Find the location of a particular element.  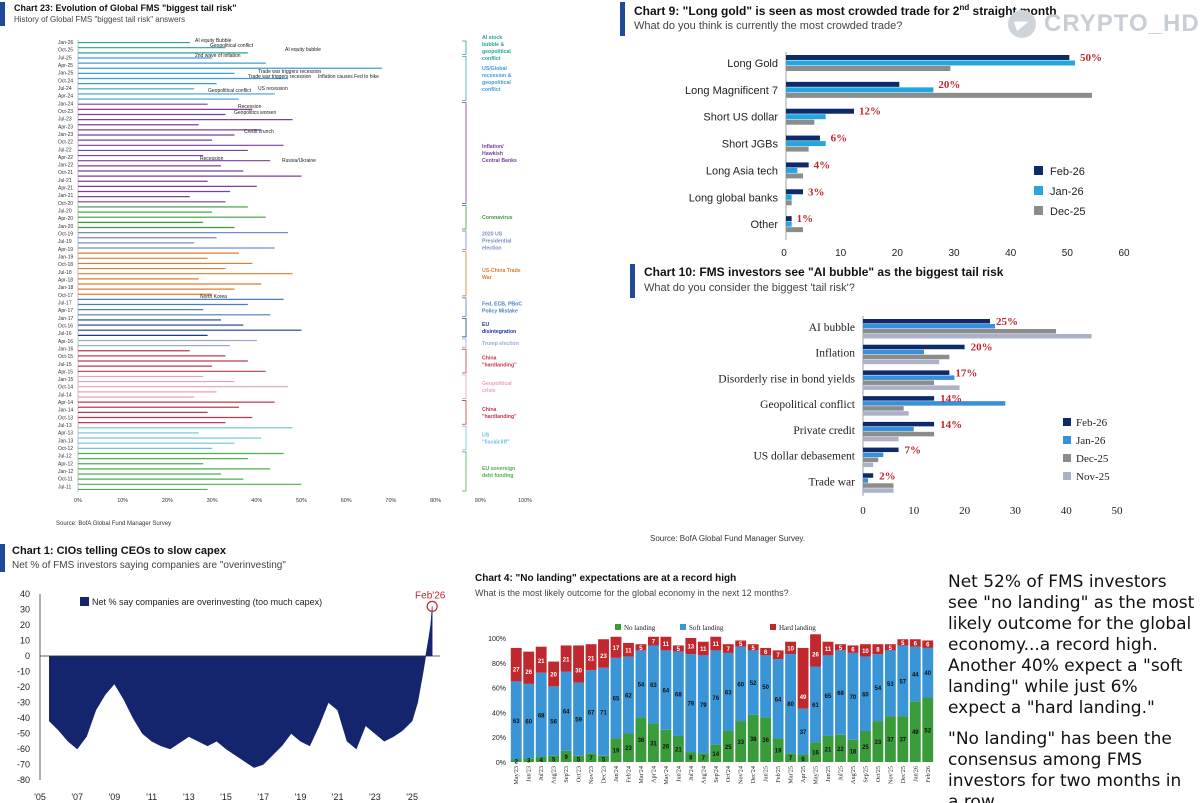

chart4-data-label: 31 is located at coordinates (653, 744).